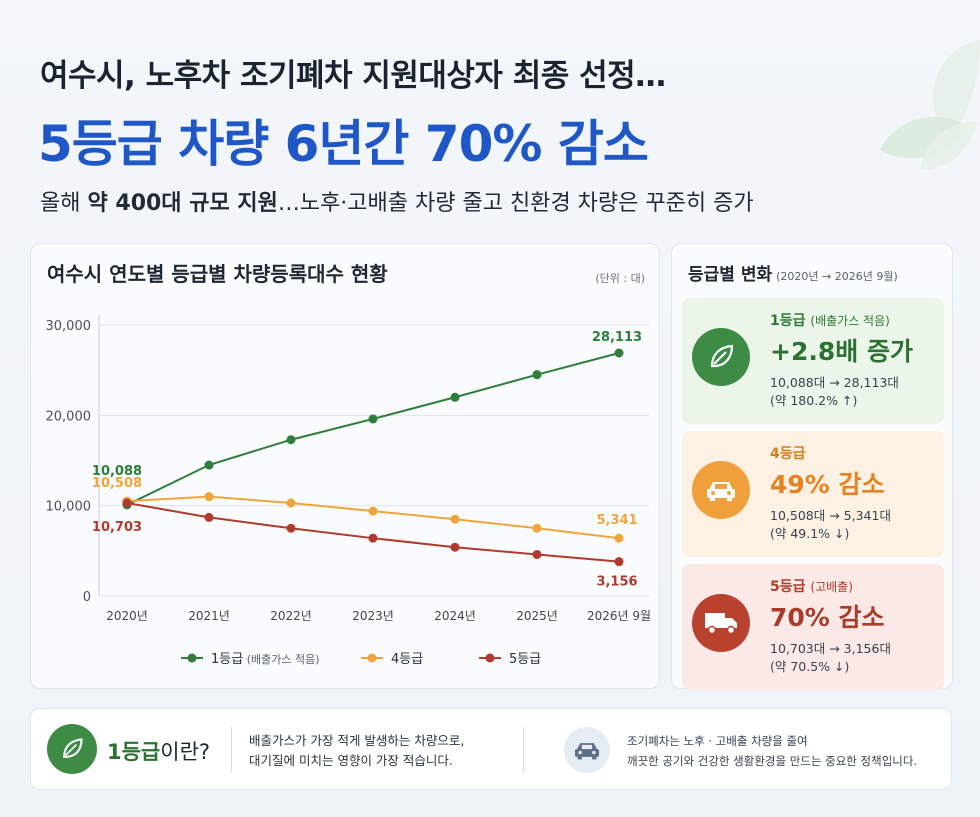 Image resolution: width=980 pixels, height=817 pixels. Describe the element at coordinates (830, 525) in the screenshot. I see `card-detail: 10,508대 → 5,341대 (약 49.1% ↓)` at that location.